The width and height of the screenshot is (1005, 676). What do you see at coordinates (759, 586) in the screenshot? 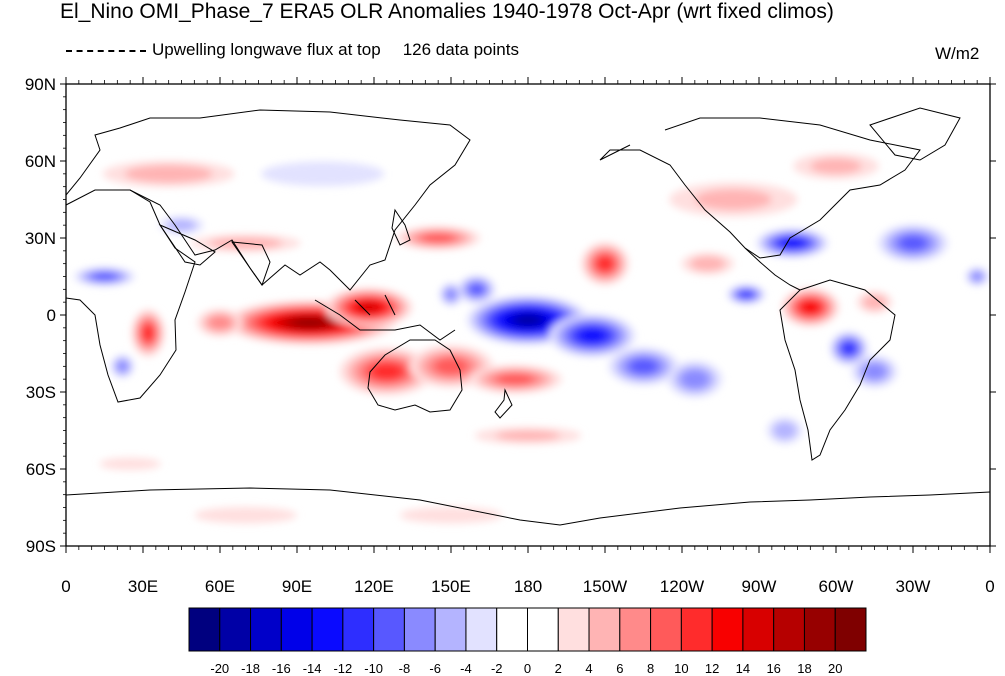
I see `lon-tick-label: 90W` at bounding box center [759, 586].